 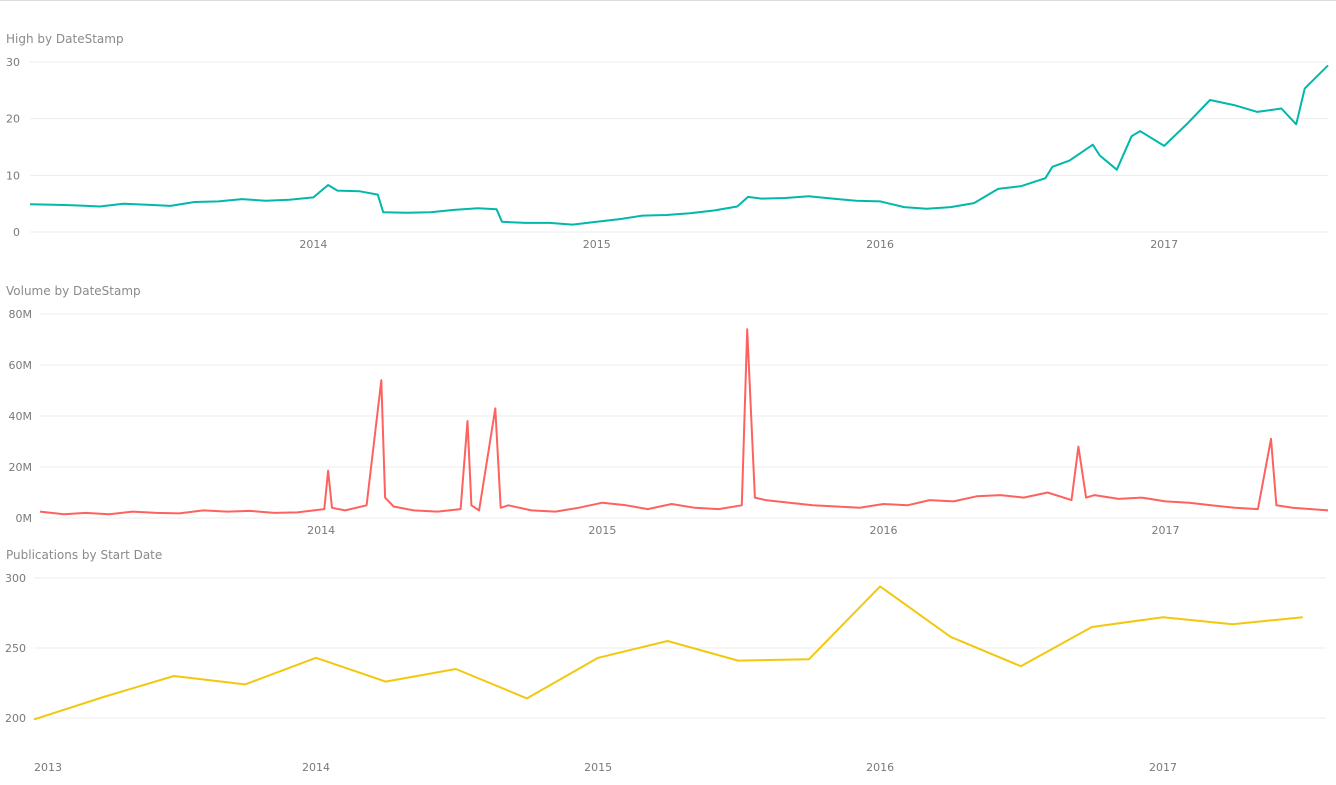 What do you see at coordinates (668, 0) in the screenshot?
I see `top-rule` at bounding box center [668, 0].